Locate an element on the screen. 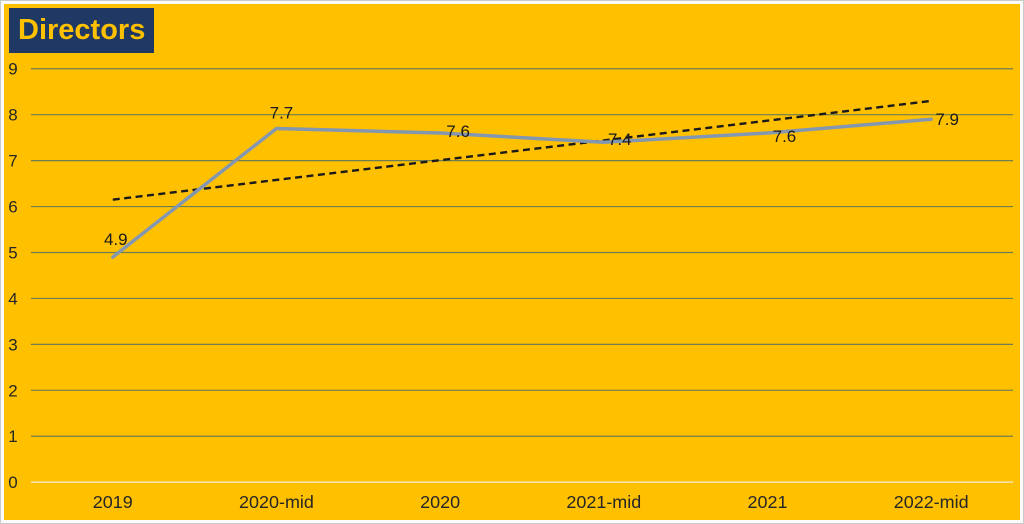  y-tick-label: 4 is located at coordinates (12, 298).